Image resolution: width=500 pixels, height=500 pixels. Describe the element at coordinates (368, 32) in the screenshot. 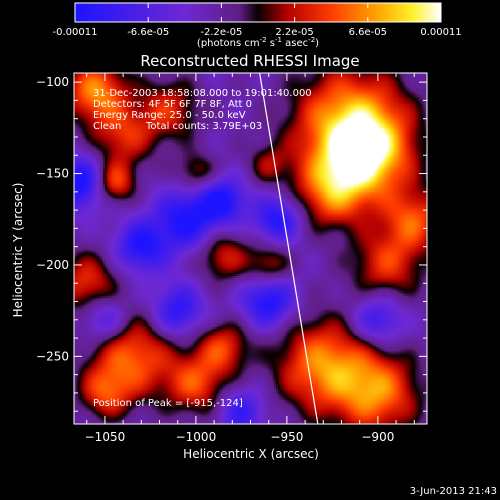

I see `colorbar-tick-label: 6.6e-05` at that location.